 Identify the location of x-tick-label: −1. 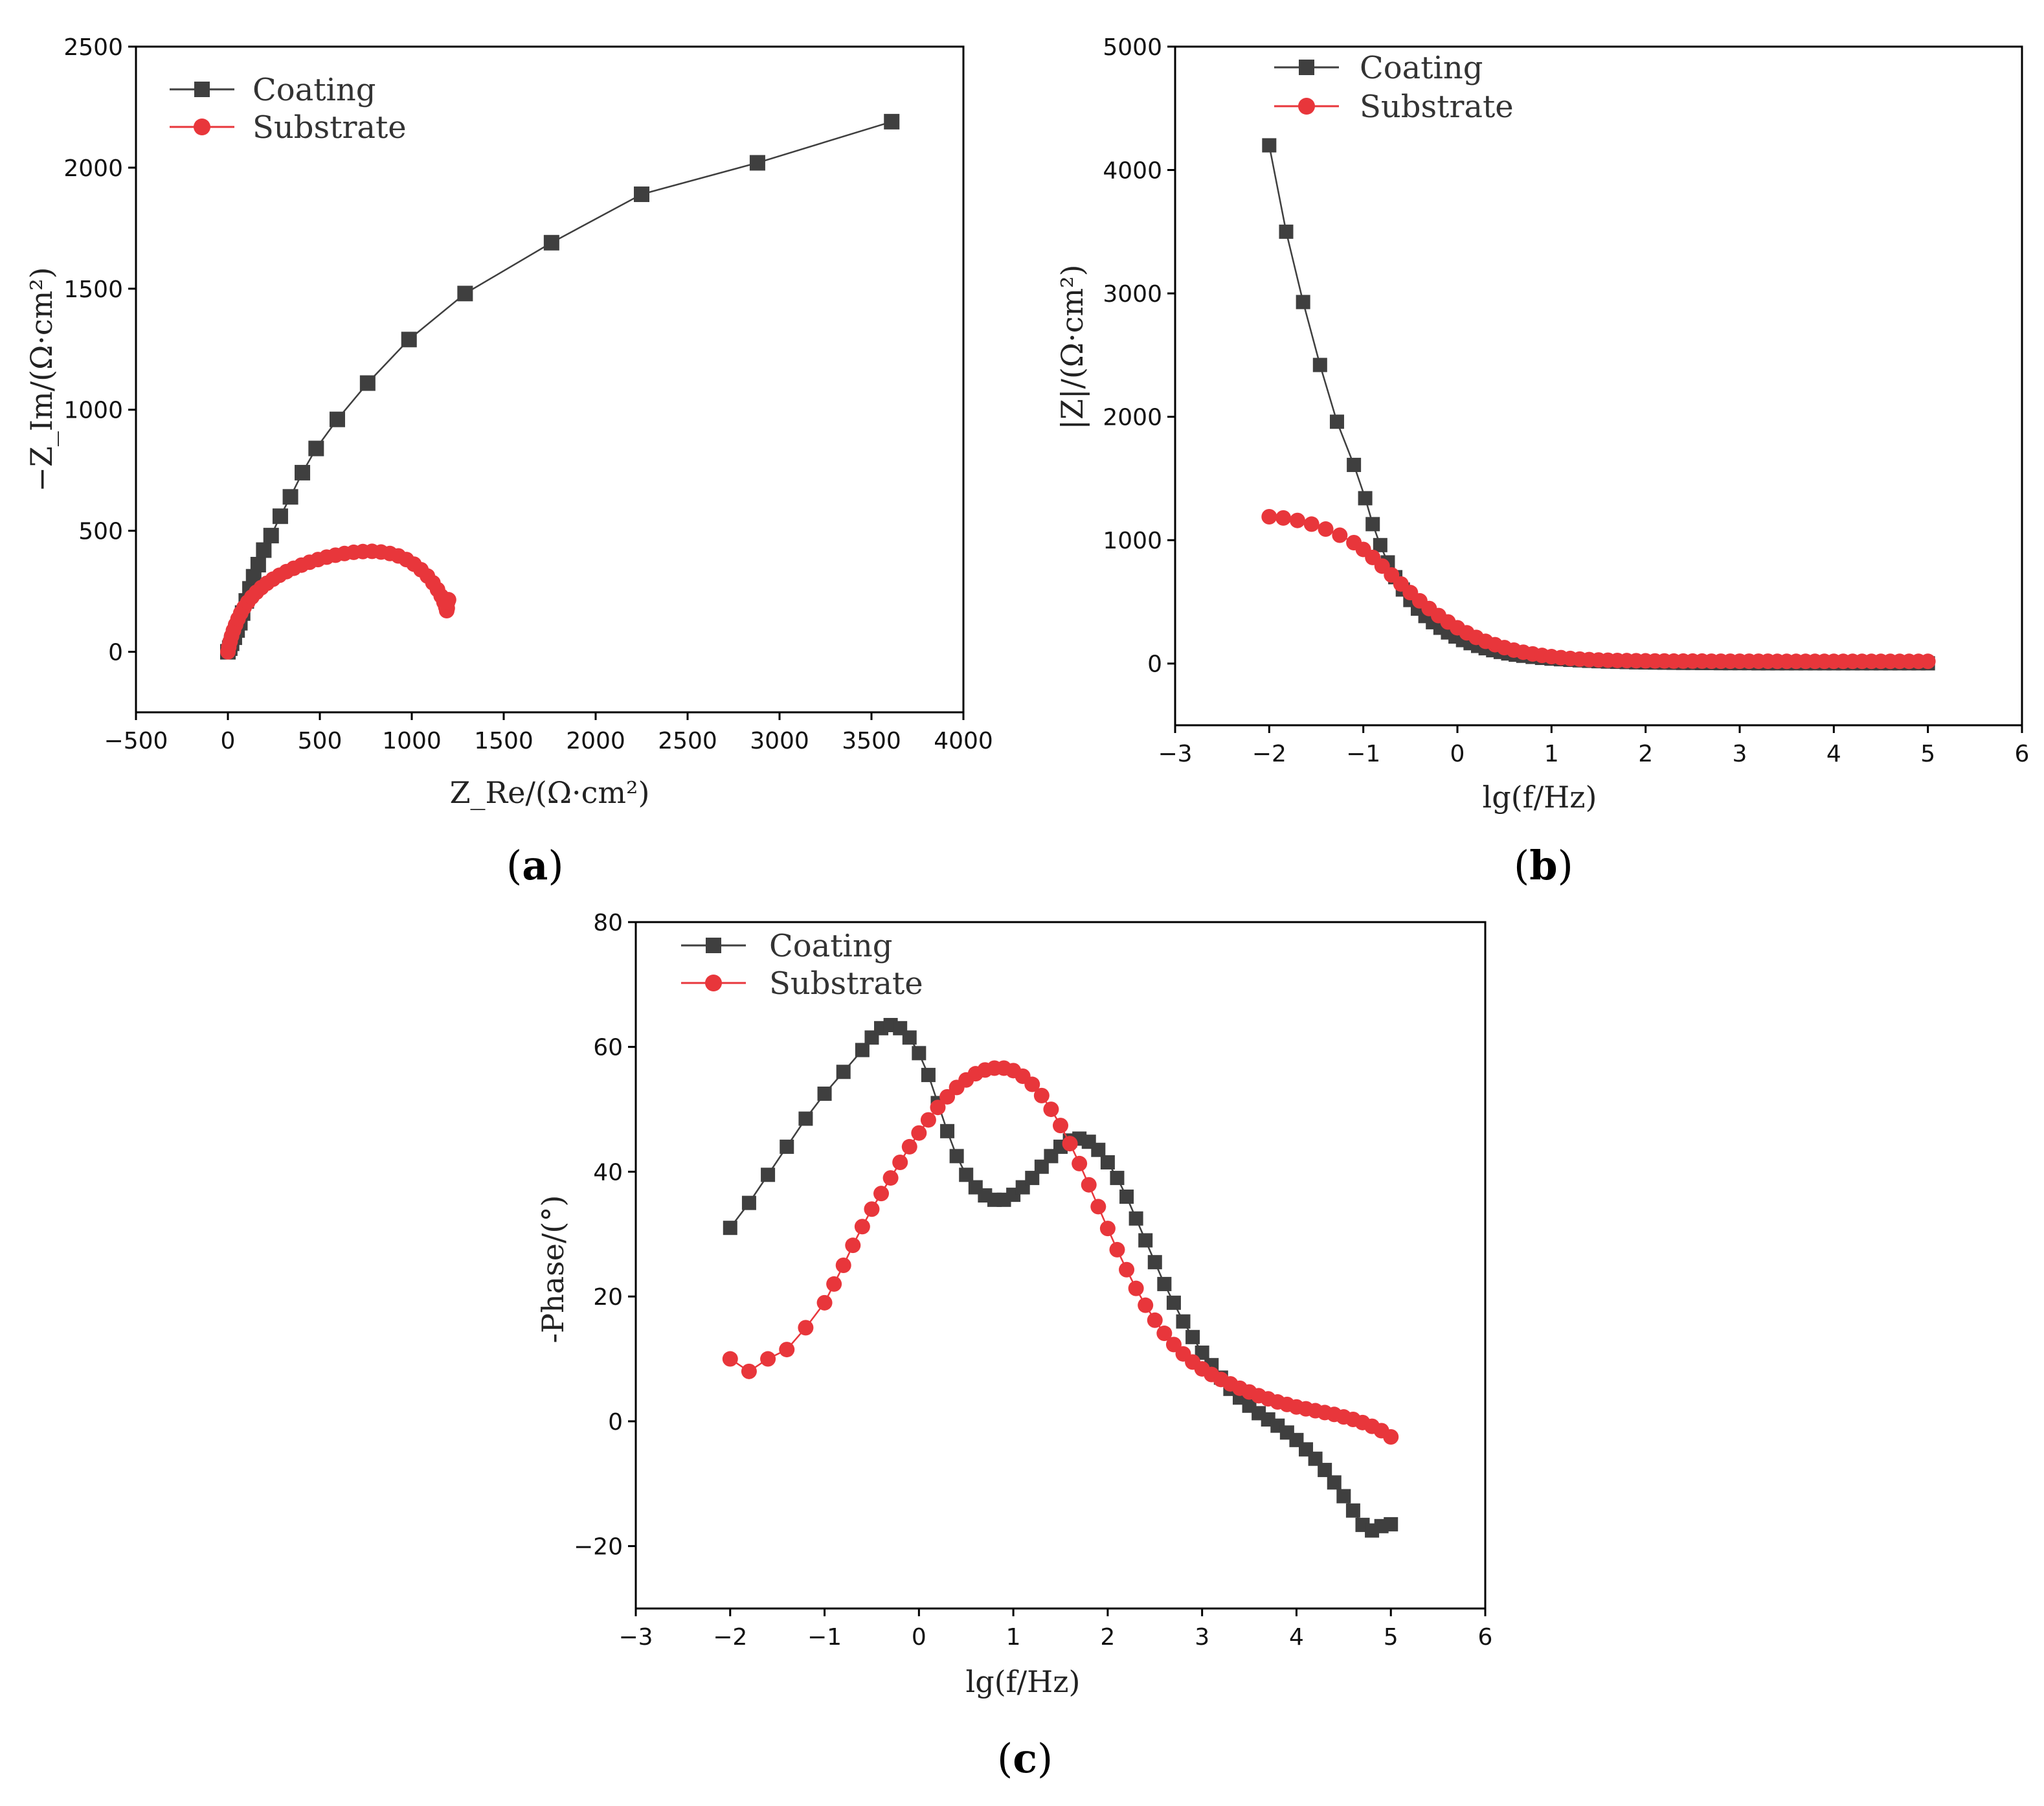
(1363, 754).